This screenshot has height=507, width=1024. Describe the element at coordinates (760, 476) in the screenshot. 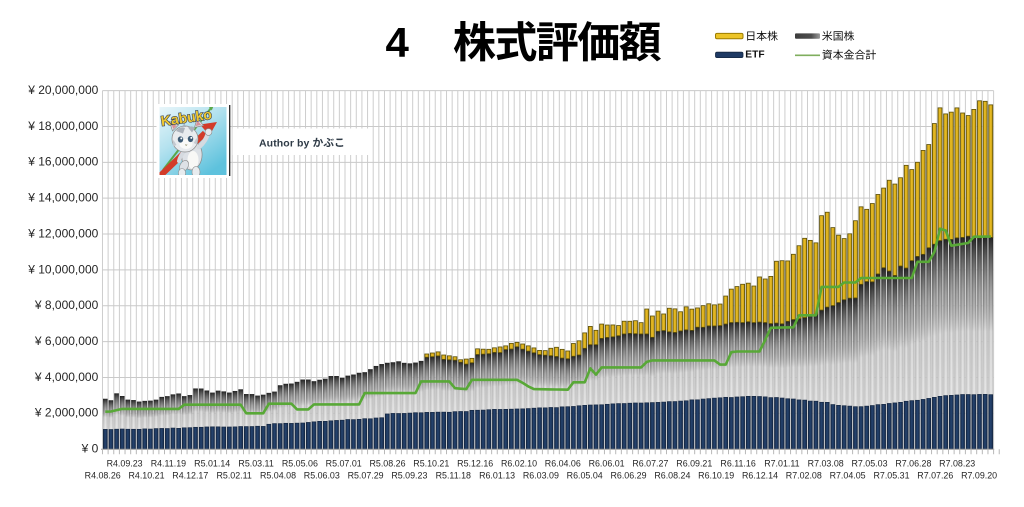

I see `svg-text: R6.12.14` at that location.